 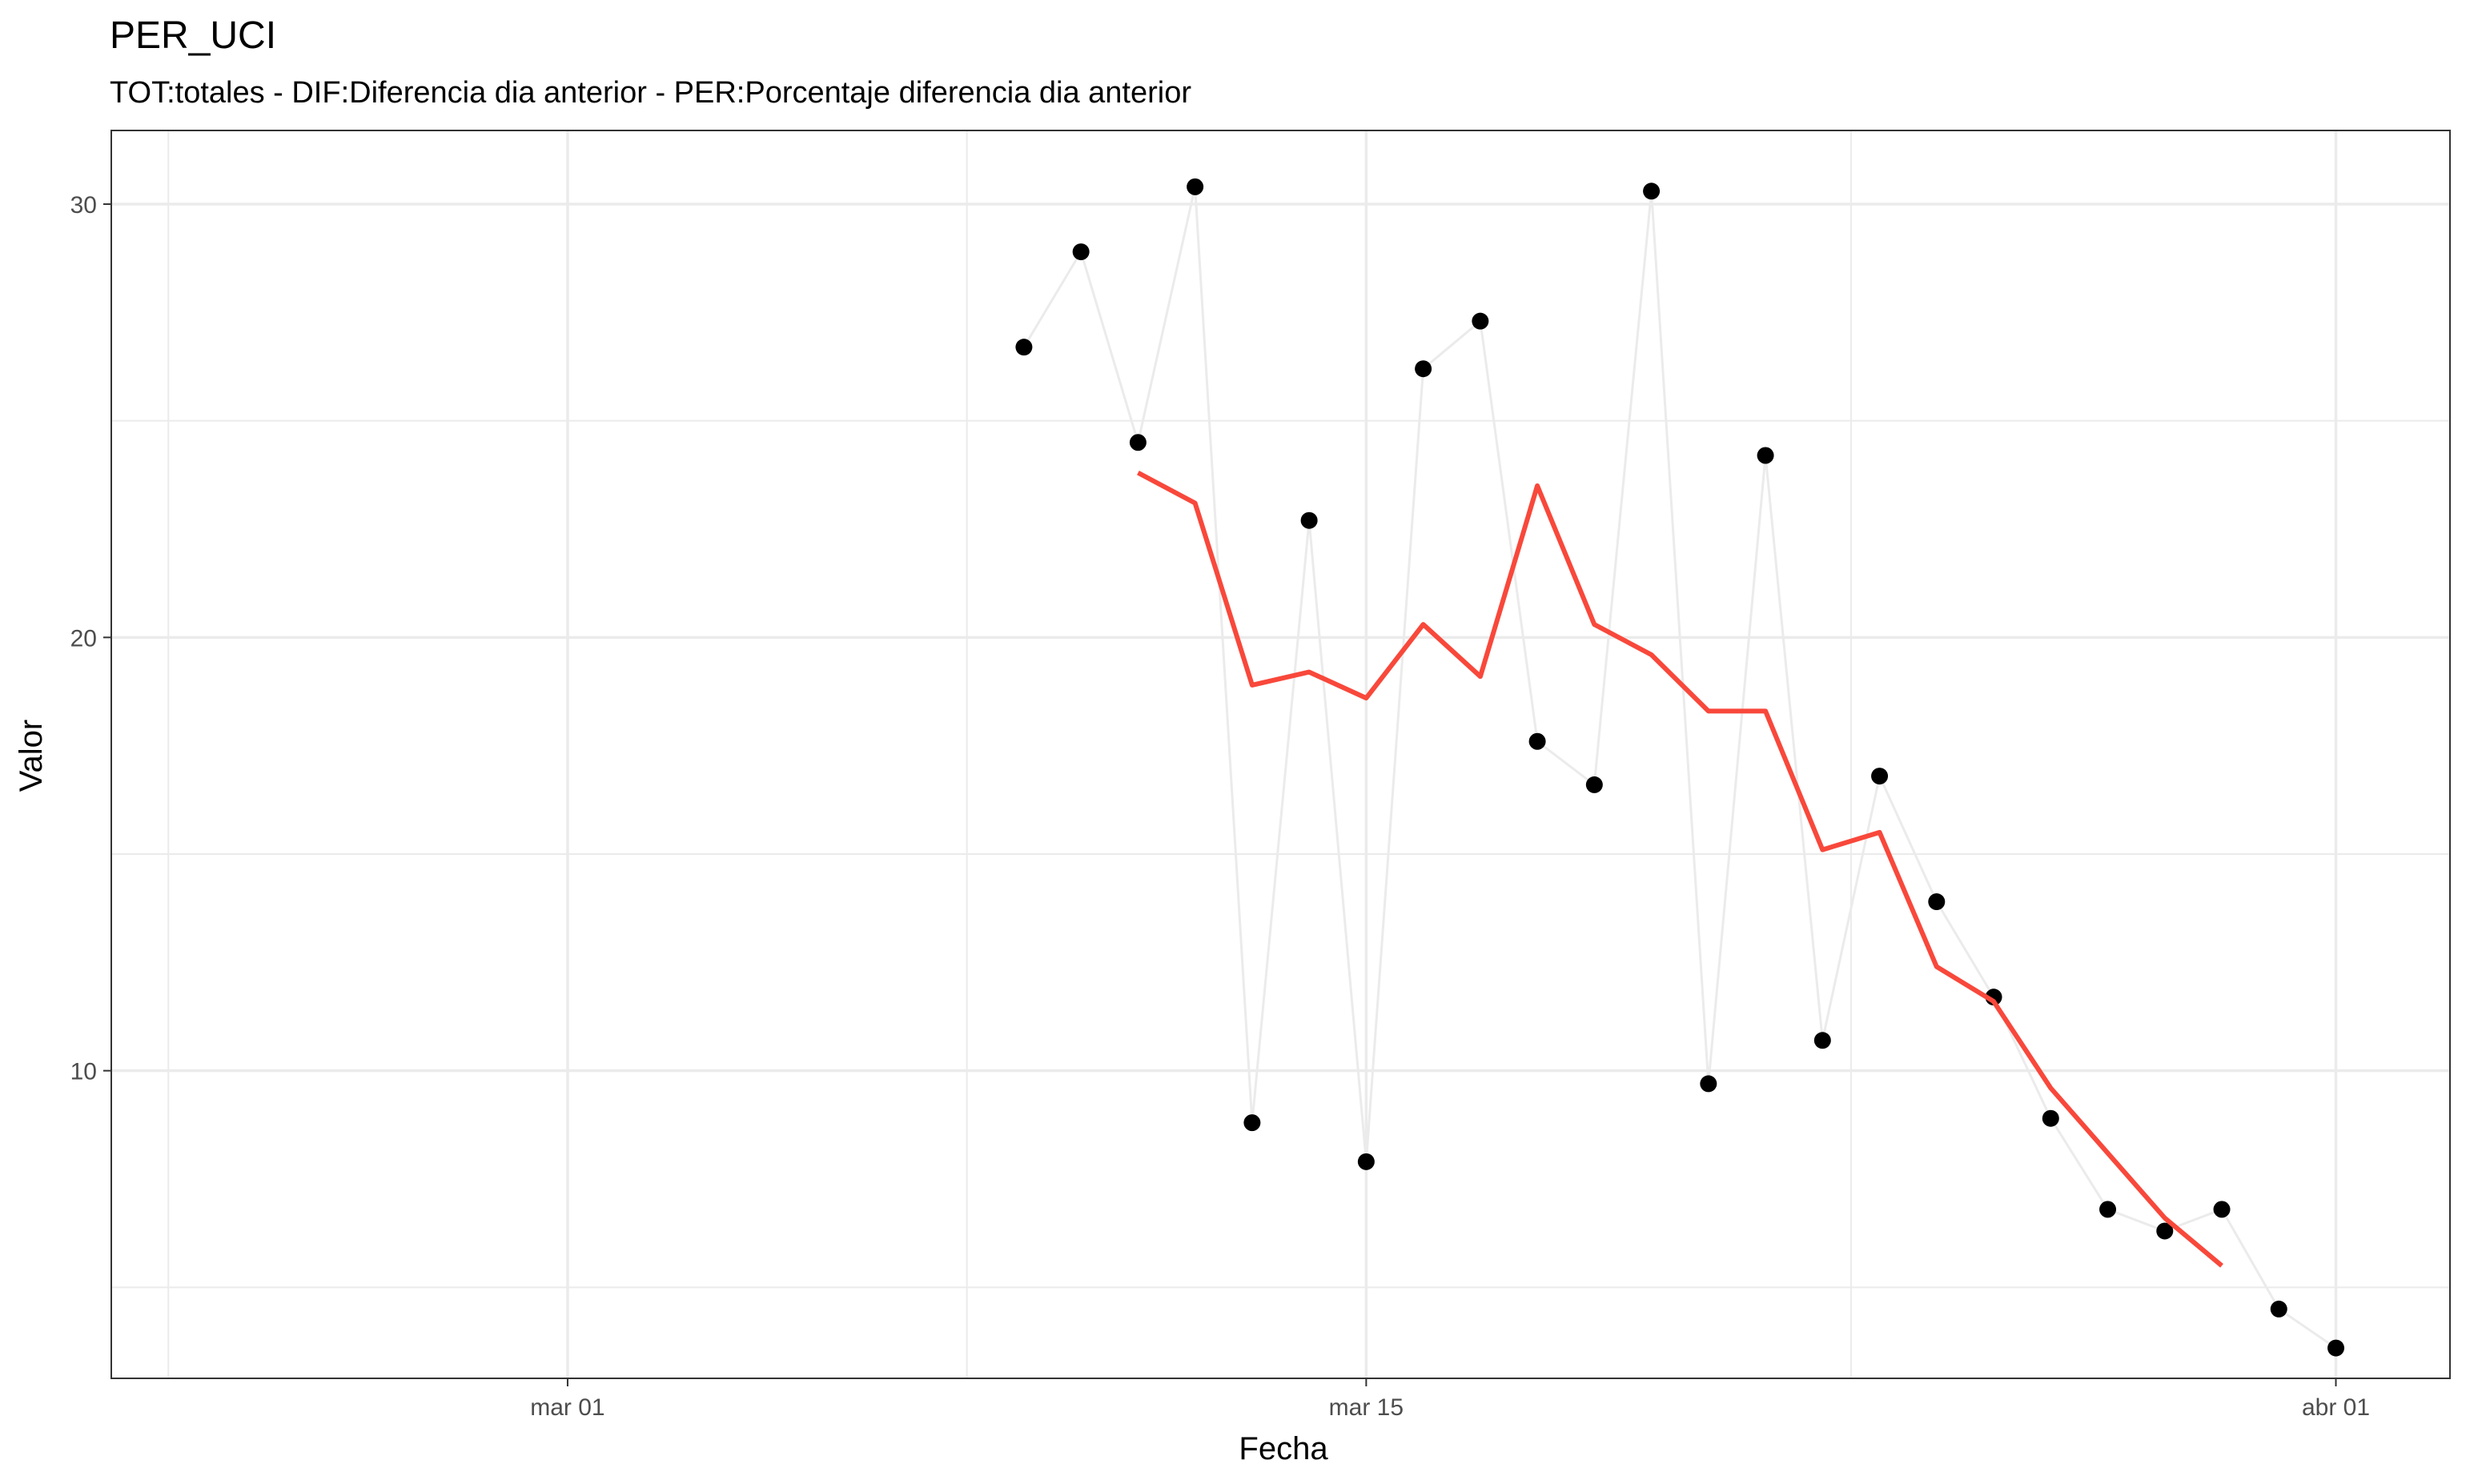 What do you see at coordinates (567, 1407) in the screenshot?
I see `x-tick-label: mar 01` at bounding box center [567, 1407].